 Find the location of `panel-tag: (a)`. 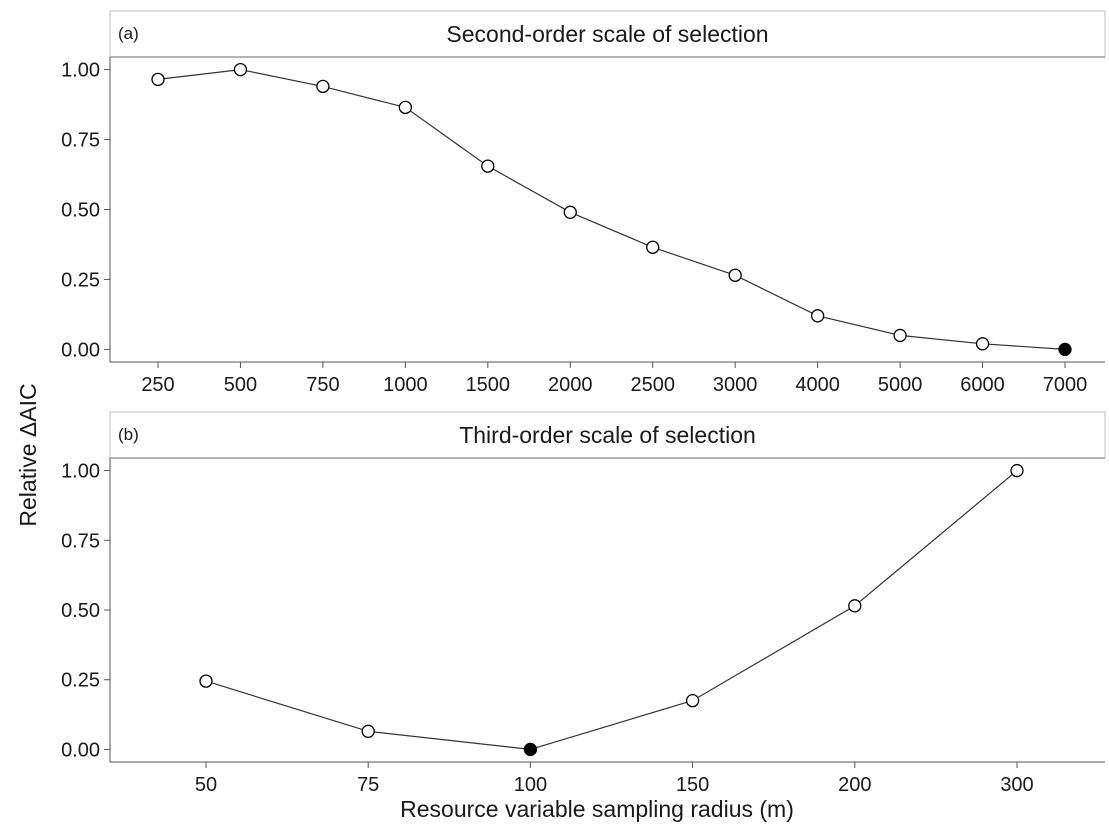

panel-tag: (a) is located at coordinates (128, 33).